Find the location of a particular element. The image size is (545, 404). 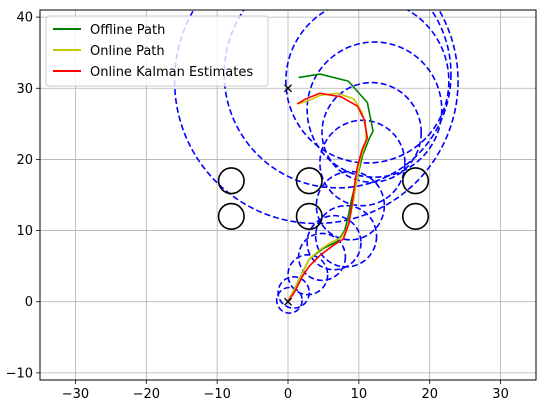

online-path-line is located at coordinates (327, 197).